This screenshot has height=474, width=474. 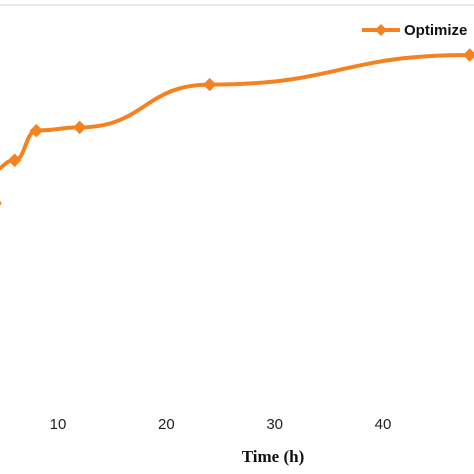 I want to click on x-axis-title: Time (h), so click(x=273, y=456).